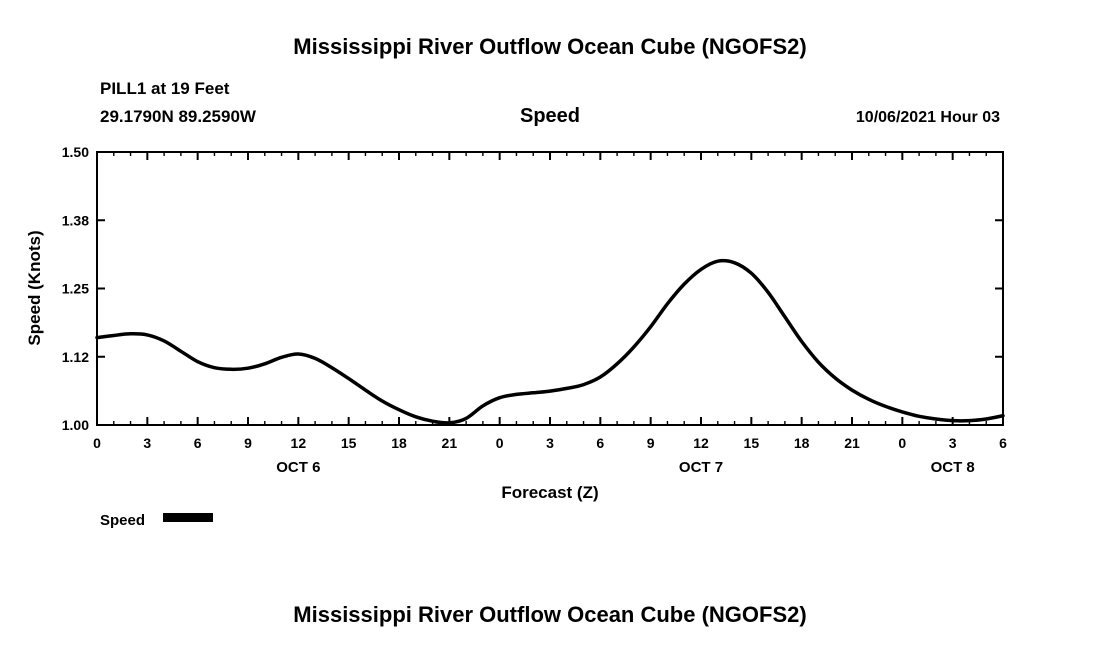 The height and width of the screenshot is (650, 1100). Describe the element at coordinates (75, 152) in the screenshot. I see `y-tick-label: 1.50` at that location.